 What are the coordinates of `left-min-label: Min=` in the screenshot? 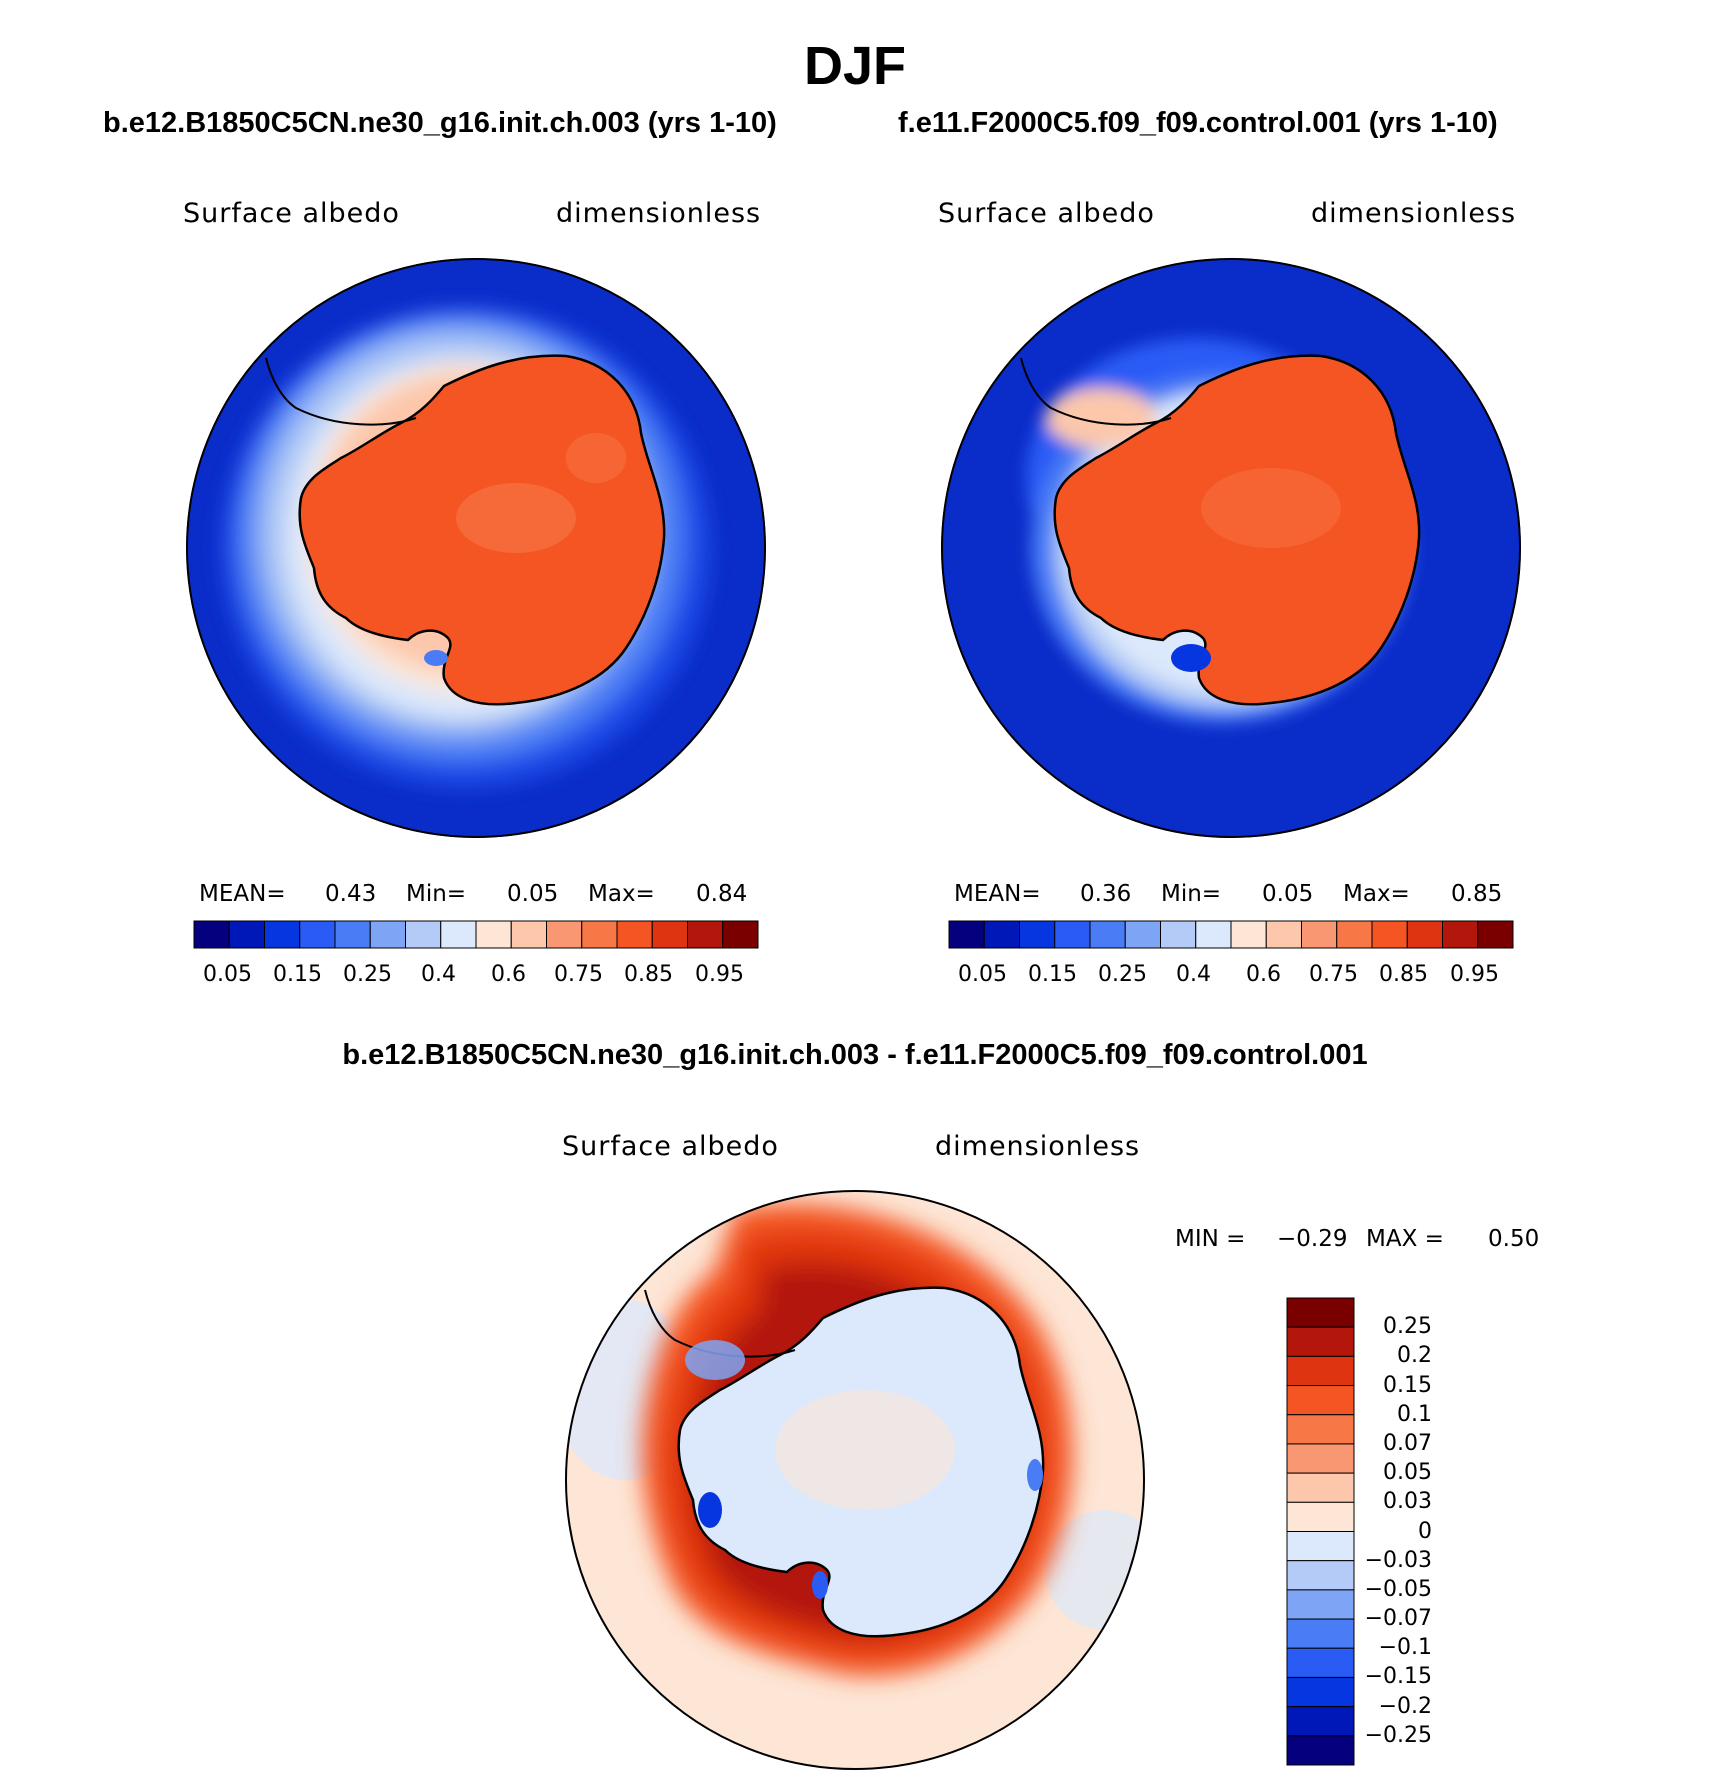 It's located at (436, 894).